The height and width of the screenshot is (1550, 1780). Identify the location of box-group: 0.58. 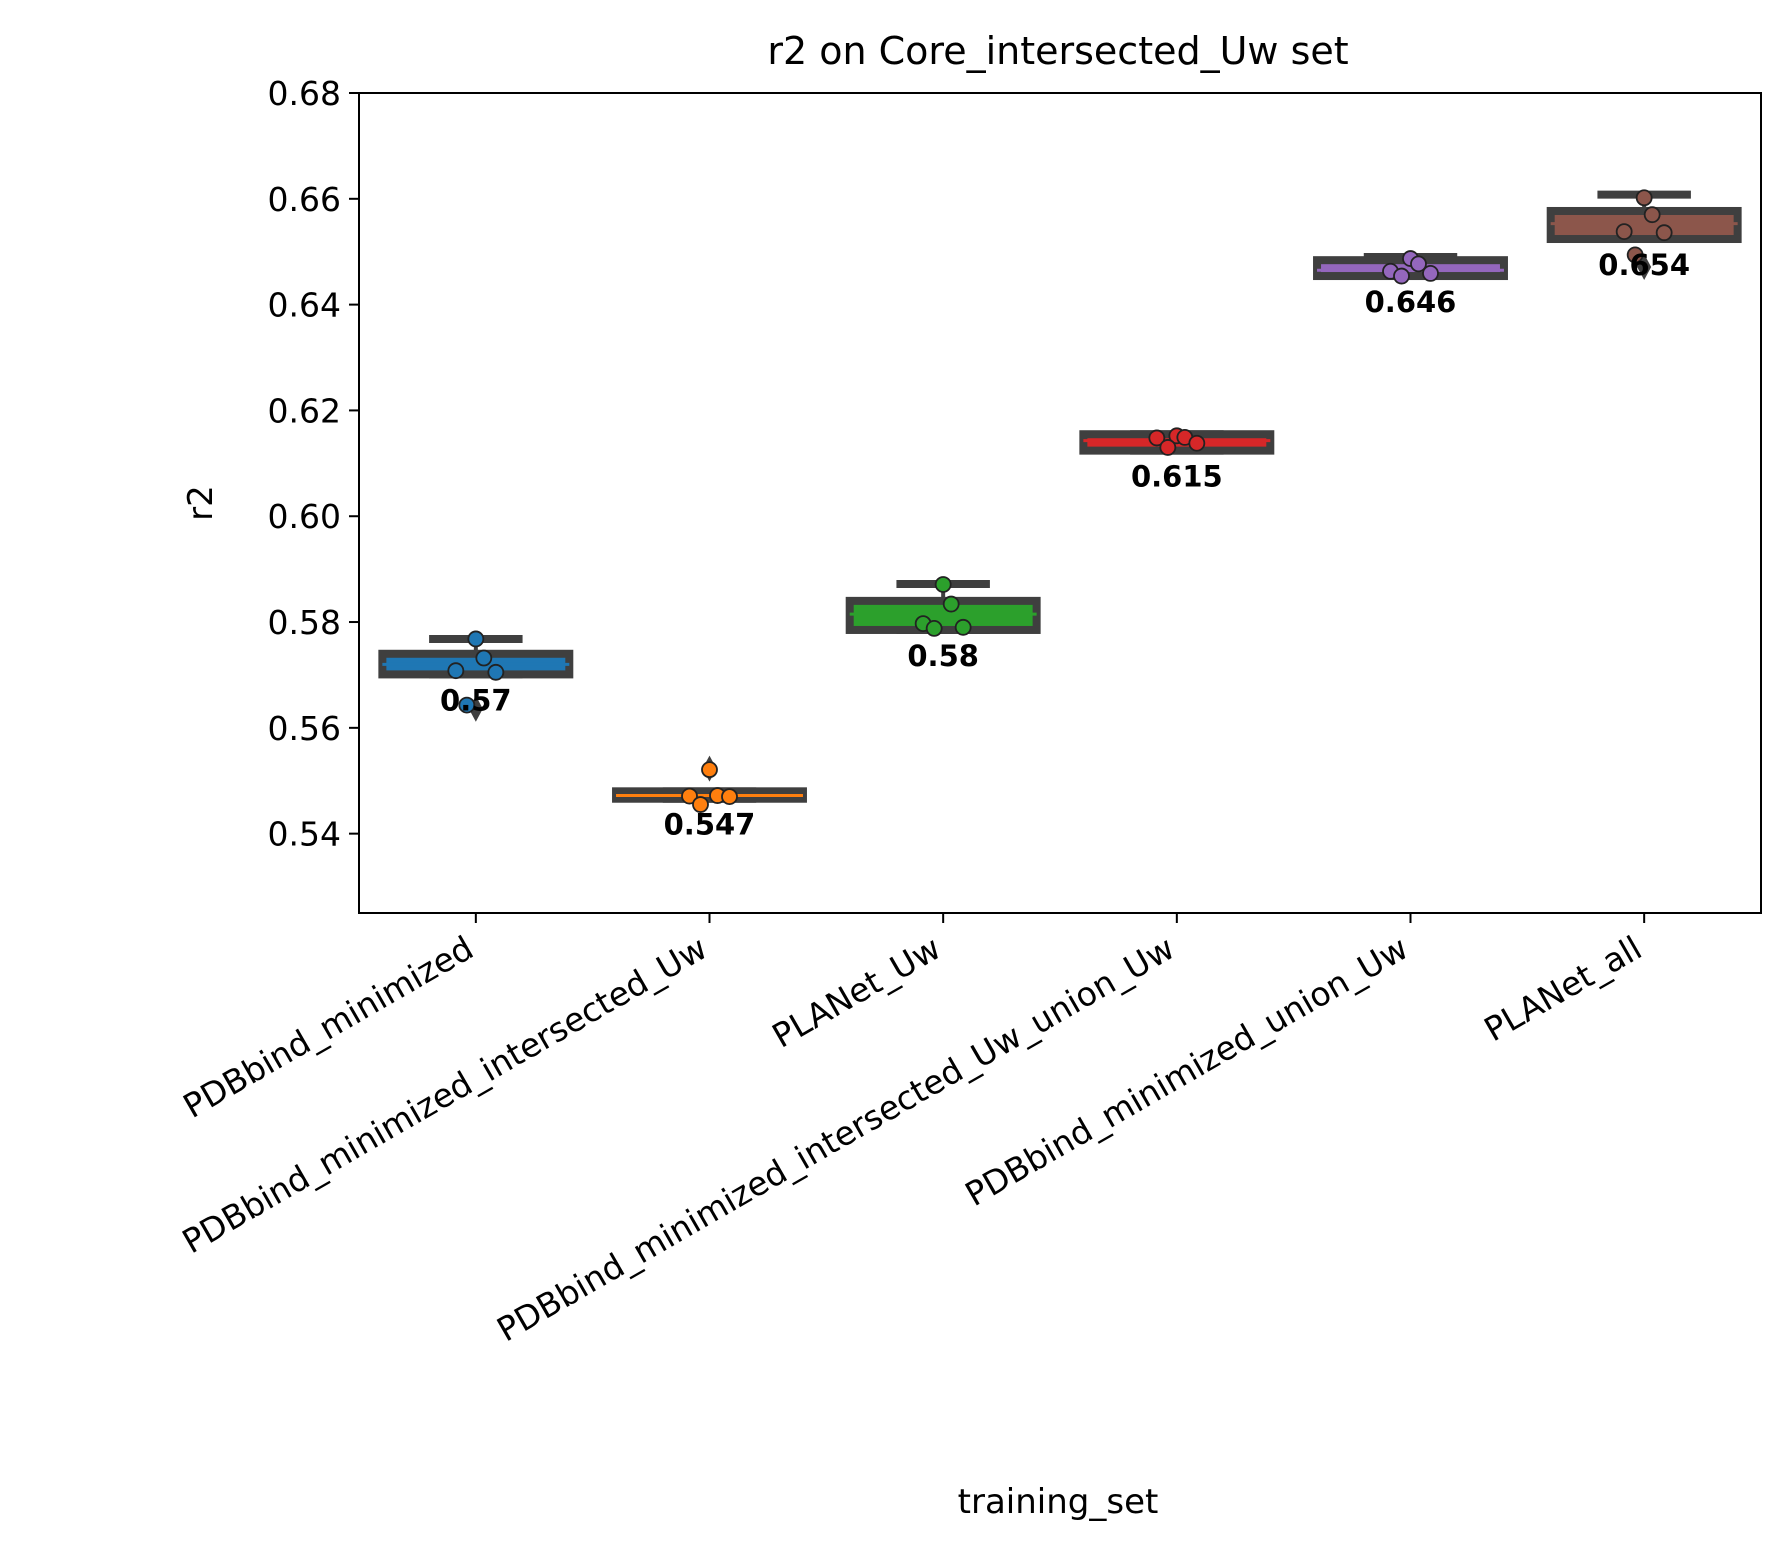
(943, 624).